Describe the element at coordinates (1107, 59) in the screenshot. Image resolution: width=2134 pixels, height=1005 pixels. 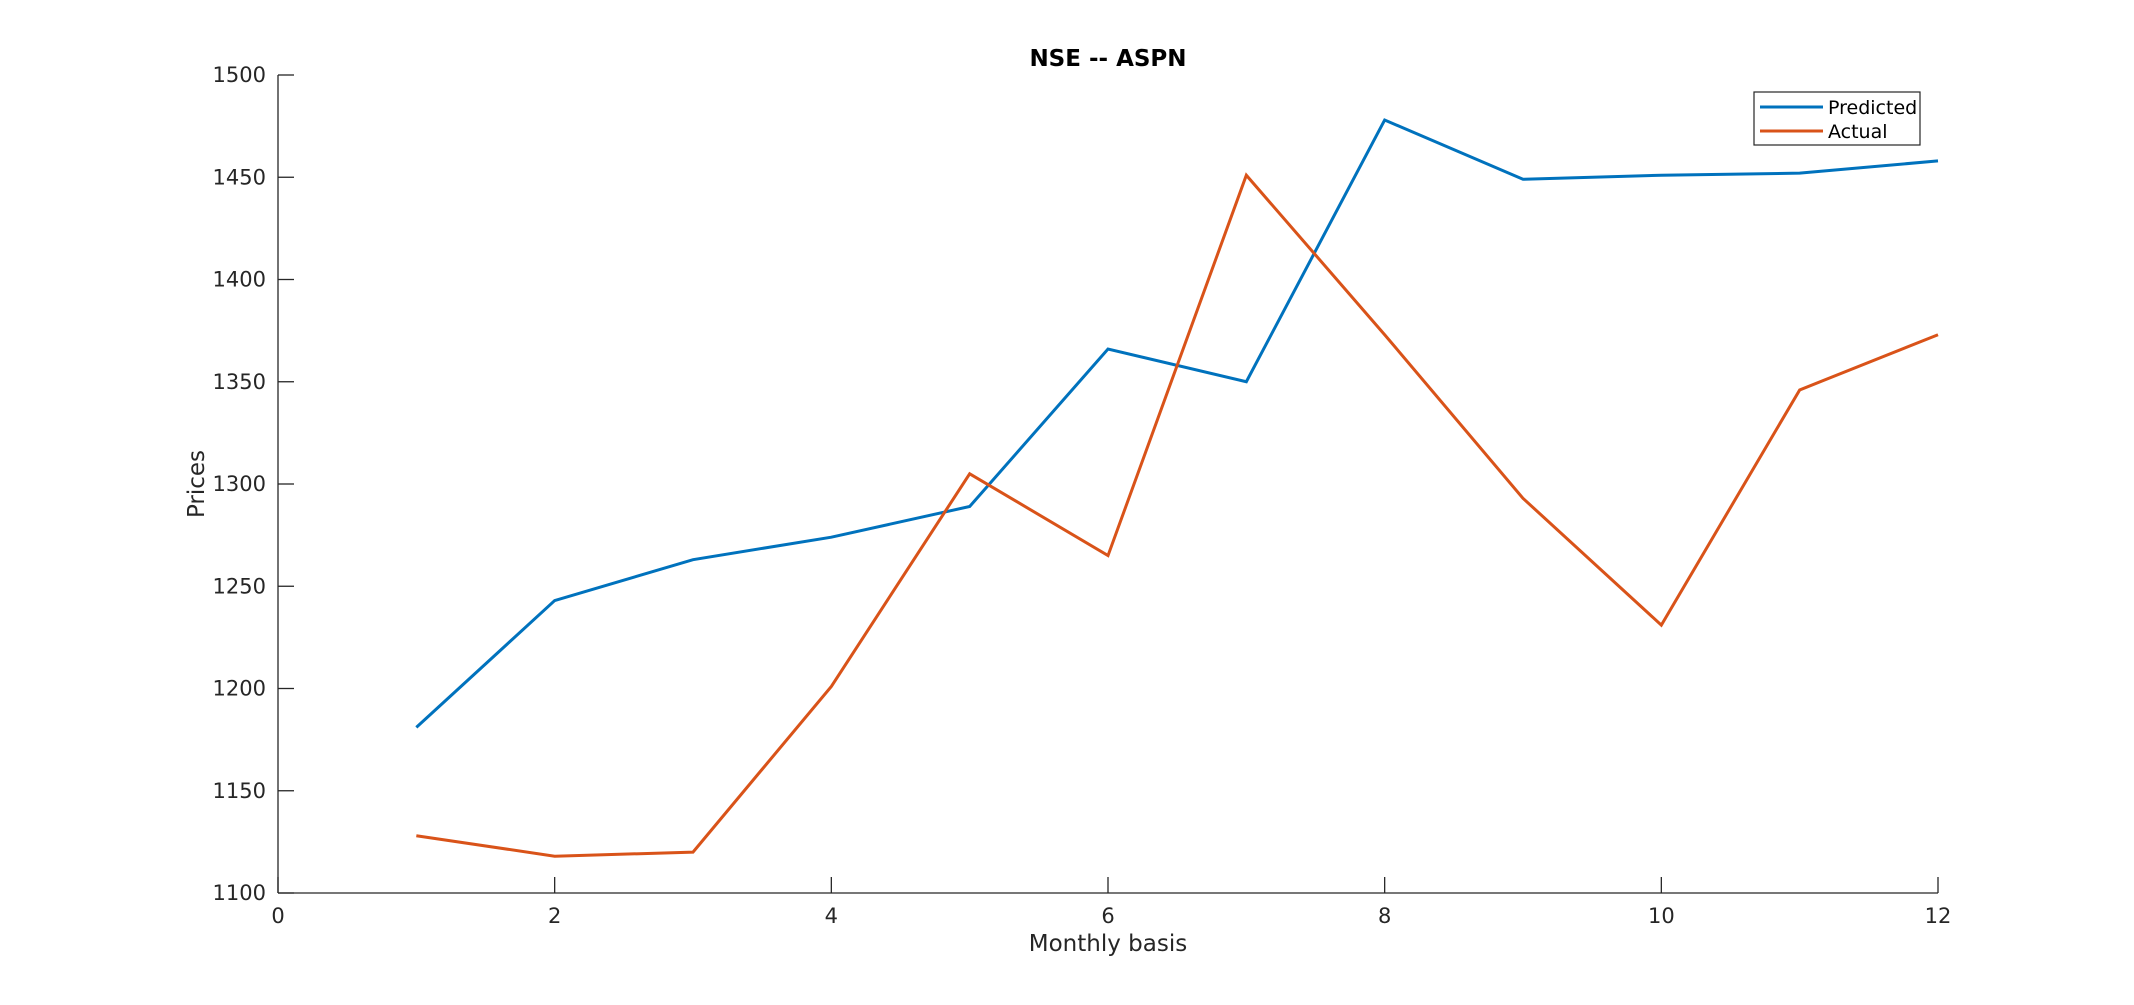
I see `chart-title: NSE -- ASPN` at that location.